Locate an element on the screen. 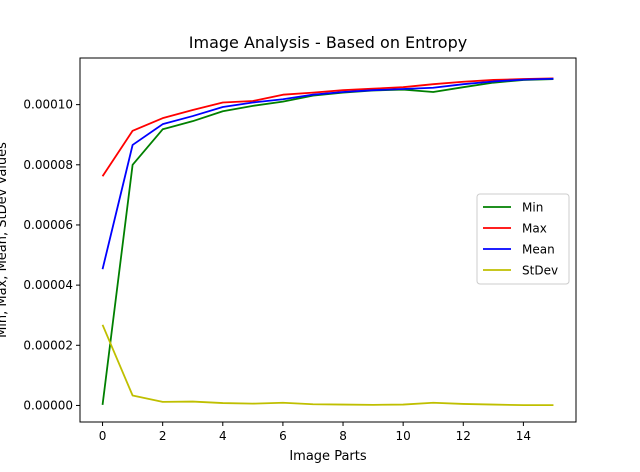  legend-label-mean: Mean is located at coordinates (538, 250).